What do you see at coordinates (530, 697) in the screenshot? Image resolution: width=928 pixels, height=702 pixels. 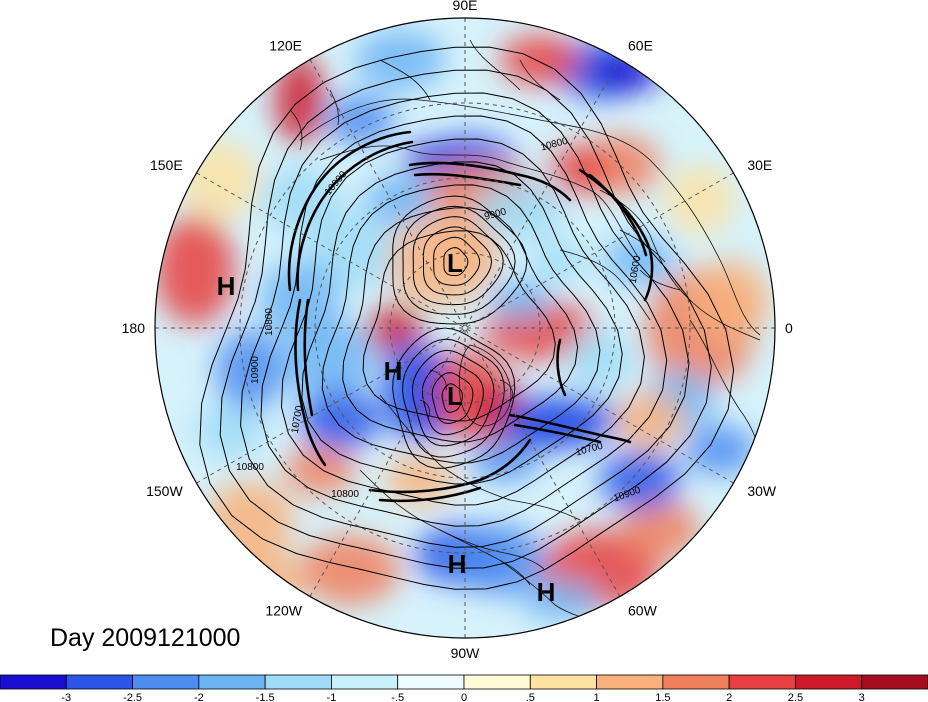 I see `colorbar-tick-label: .5` at bounding box center [530, 697].